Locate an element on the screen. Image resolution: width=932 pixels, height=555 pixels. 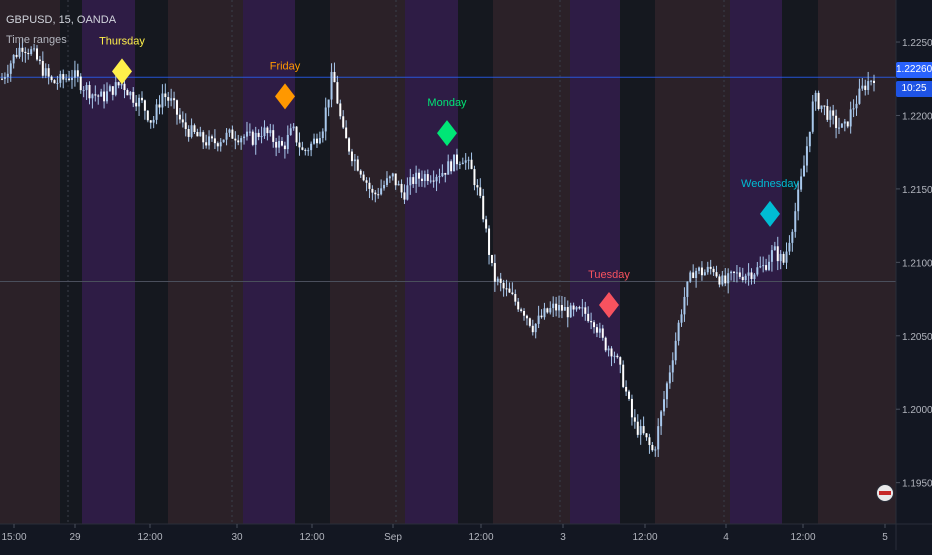
symbol-label: GBPUSD, 15, OANDA is located at coordinates (61, 20).